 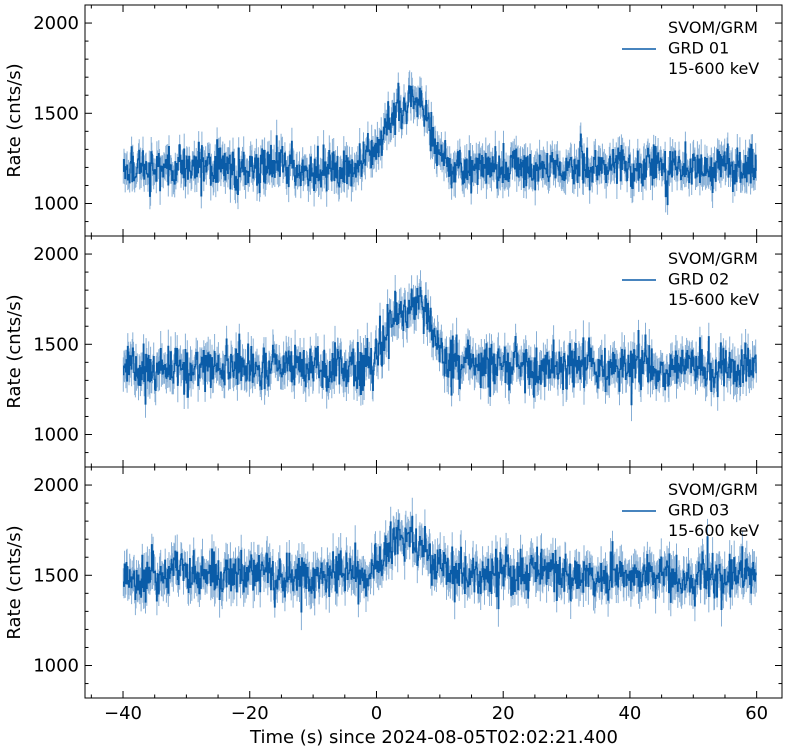 What do you see at coordinates (629, 713) in the screenshot?
I see `x-tick-label: 40` at bounding box center [629, 713].